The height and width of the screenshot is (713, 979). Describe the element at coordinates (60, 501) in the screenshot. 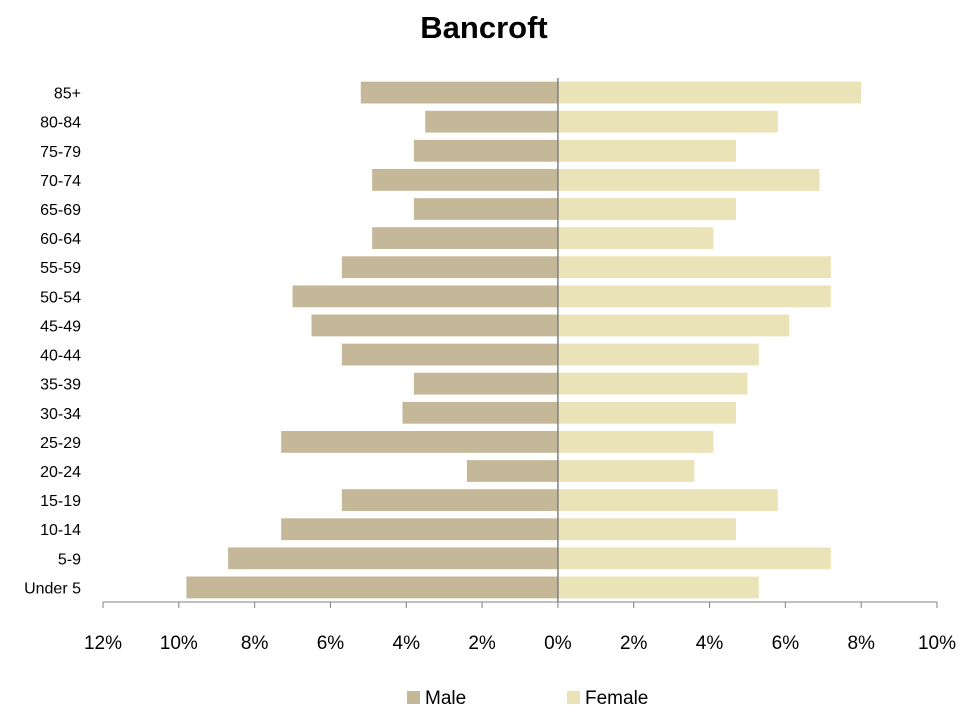

I see `category-label: 15-19` at that location.